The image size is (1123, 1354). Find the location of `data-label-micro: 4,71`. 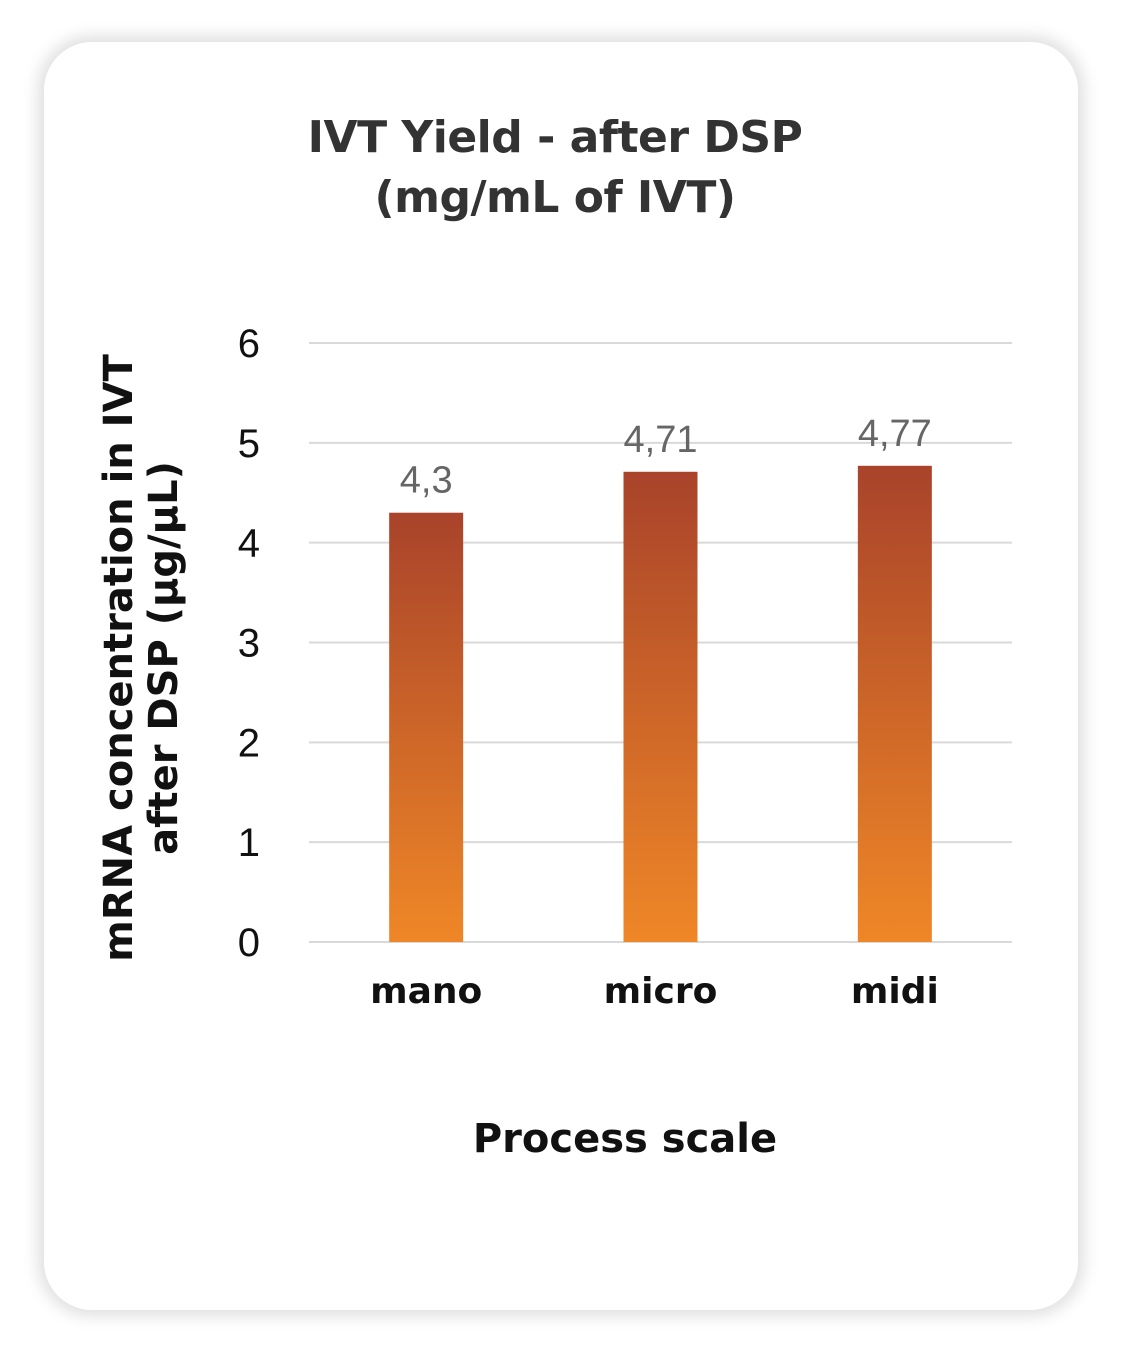

data-label-micro: 4,71 is located at coordinates (661, 440).